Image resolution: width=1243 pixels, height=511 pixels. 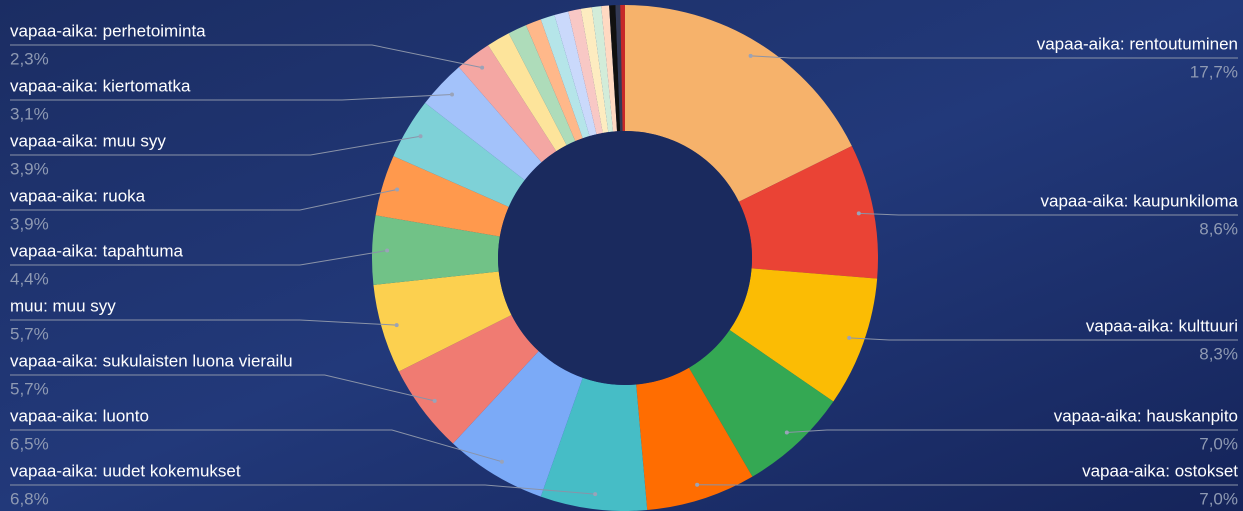 I want to click on slice-label: vapaa-aika: luonto, so click(x=79, y=415).